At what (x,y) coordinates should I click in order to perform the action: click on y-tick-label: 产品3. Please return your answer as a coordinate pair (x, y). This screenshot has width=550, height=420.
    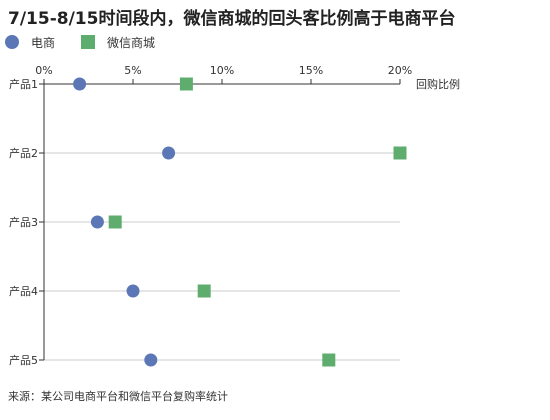
    Looking at the image, I should click on (23, 222).